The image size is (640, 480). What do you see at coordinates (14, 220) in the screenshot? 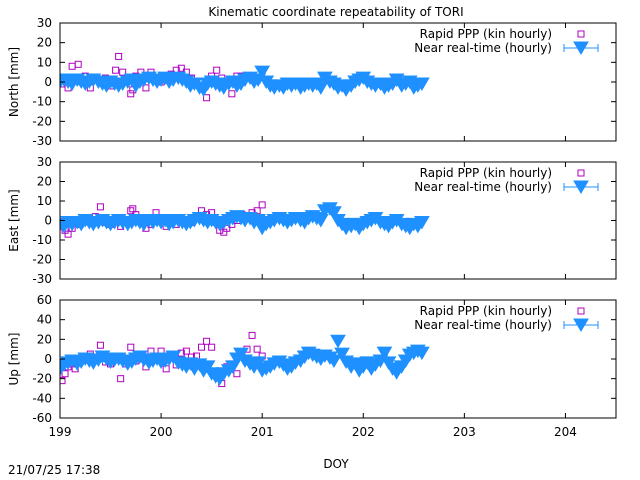
I see `y-axis-label: East [mm]` at bounding box center [14, 220].